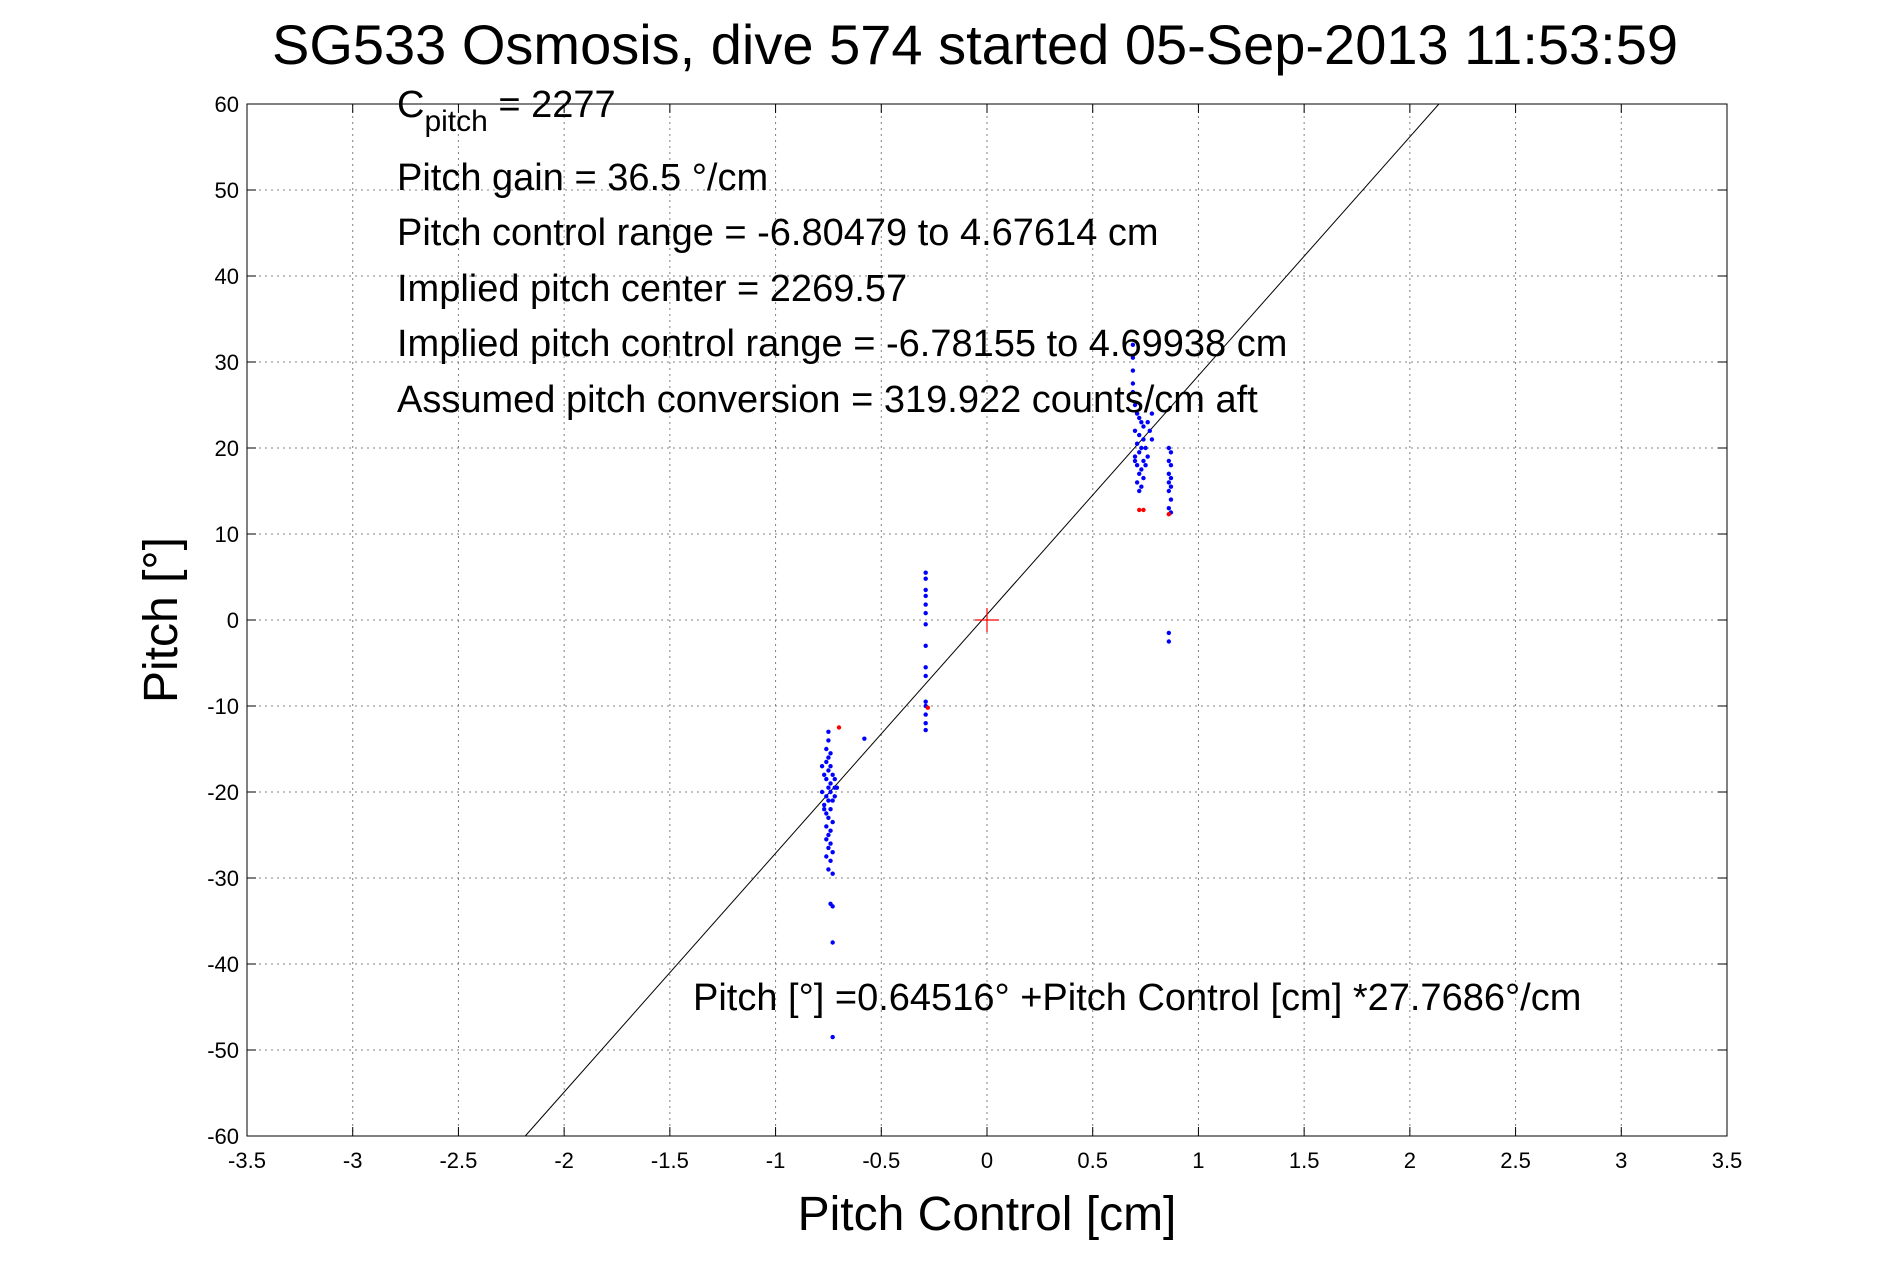 This screenshot has height=1262, width=1891. Describe the element at coordinates (223, 1050) in the screenshot. I see `y-tick-label: -50` at that location.